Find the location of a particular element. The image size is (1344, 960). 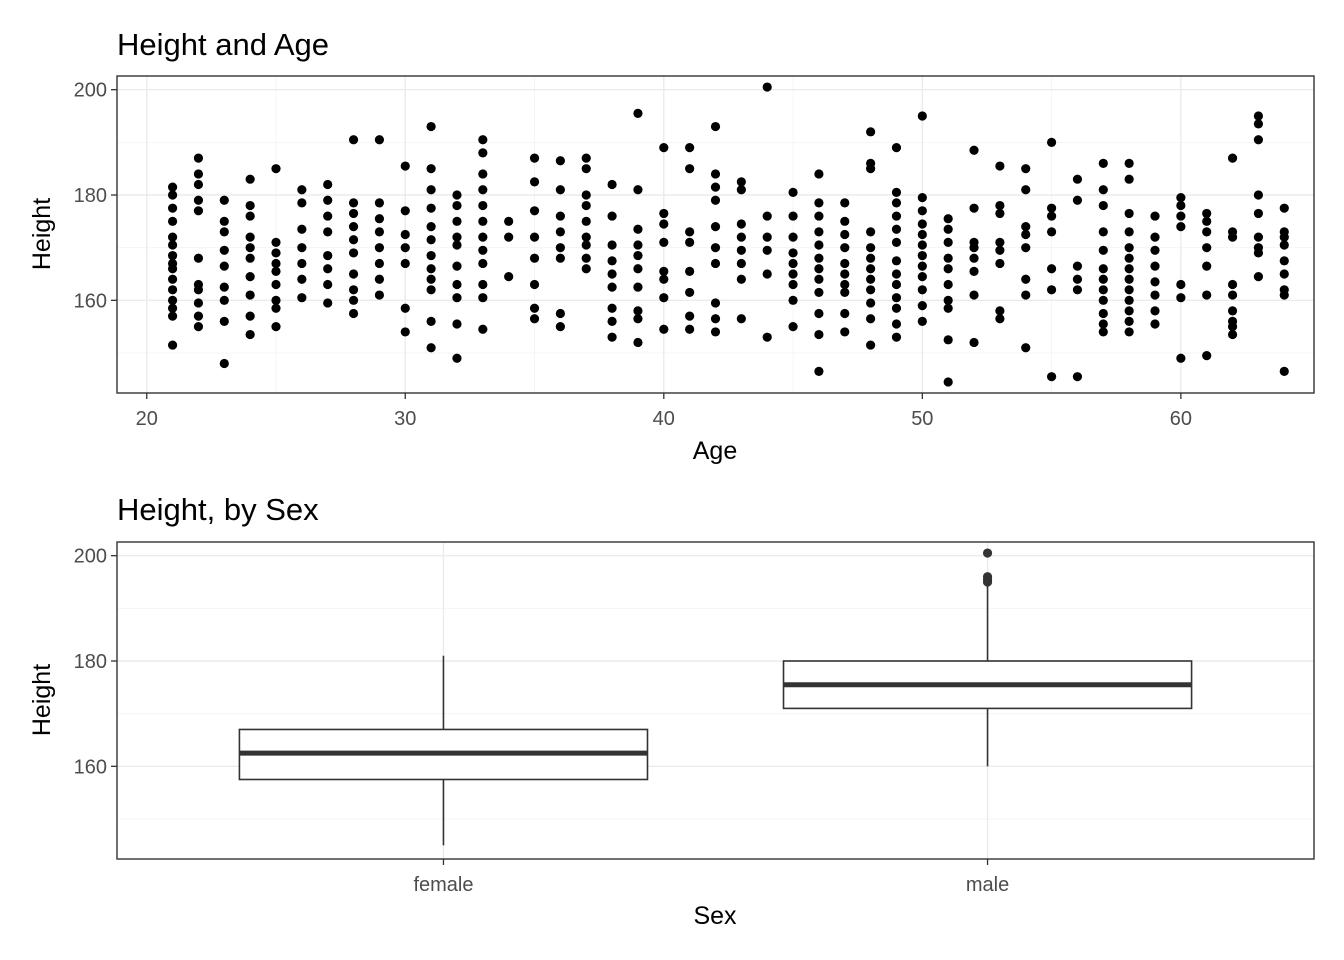

box-x-tick-label-female: female is located at coordinates (443, 885).